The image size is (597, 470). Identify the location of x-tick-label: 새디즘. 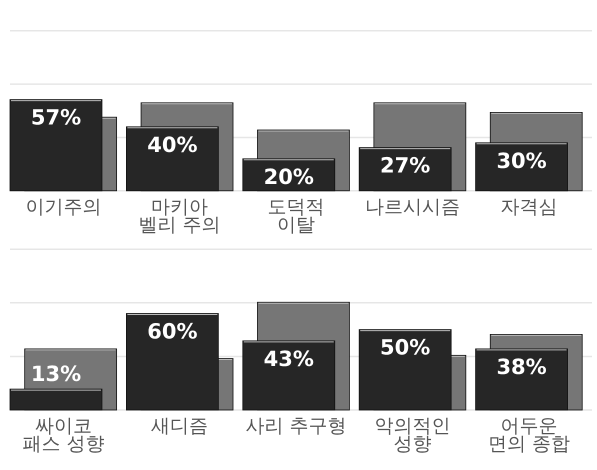
(179, 426).